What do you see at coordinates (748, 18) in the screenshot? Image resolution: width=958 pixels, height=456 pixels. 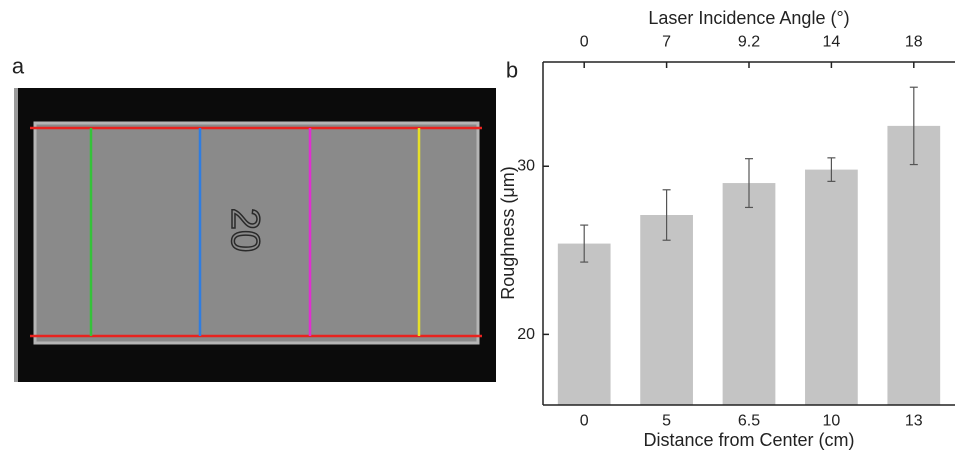 I see `x2-axis-label: Laser Incidence Angle (°)` at bounding box center [748, 18].